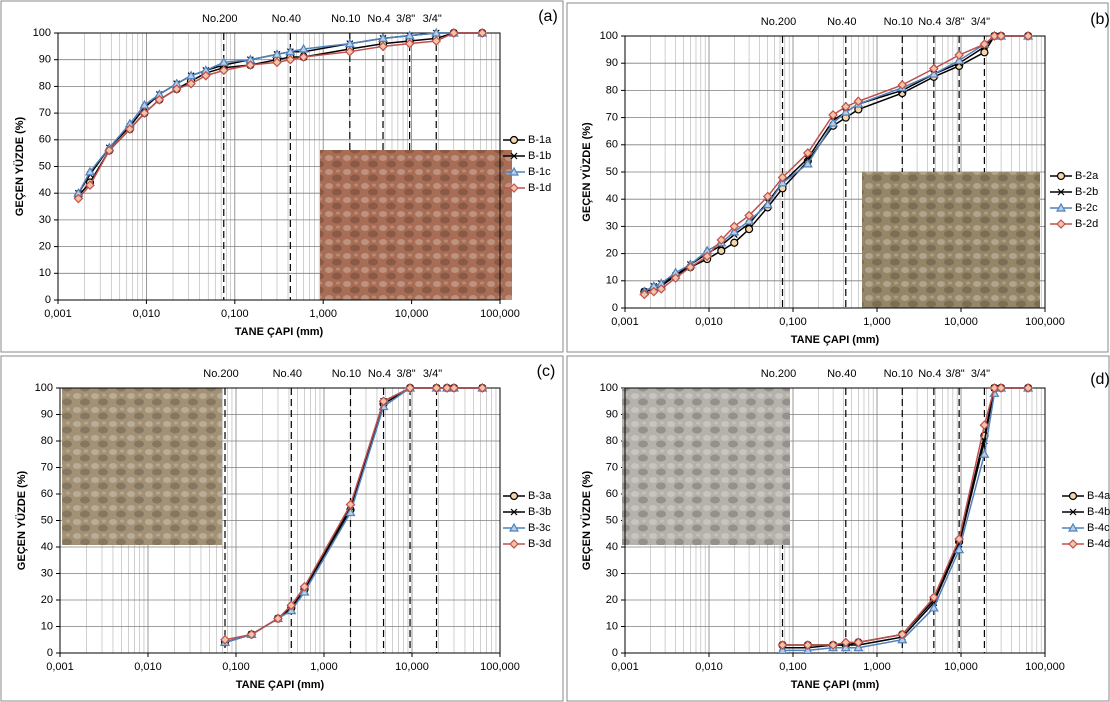  What do you see at coordinates (625, 667) in the screenshot?
I see `x-tick-label: 0,001` at bounding box center [625, 667].